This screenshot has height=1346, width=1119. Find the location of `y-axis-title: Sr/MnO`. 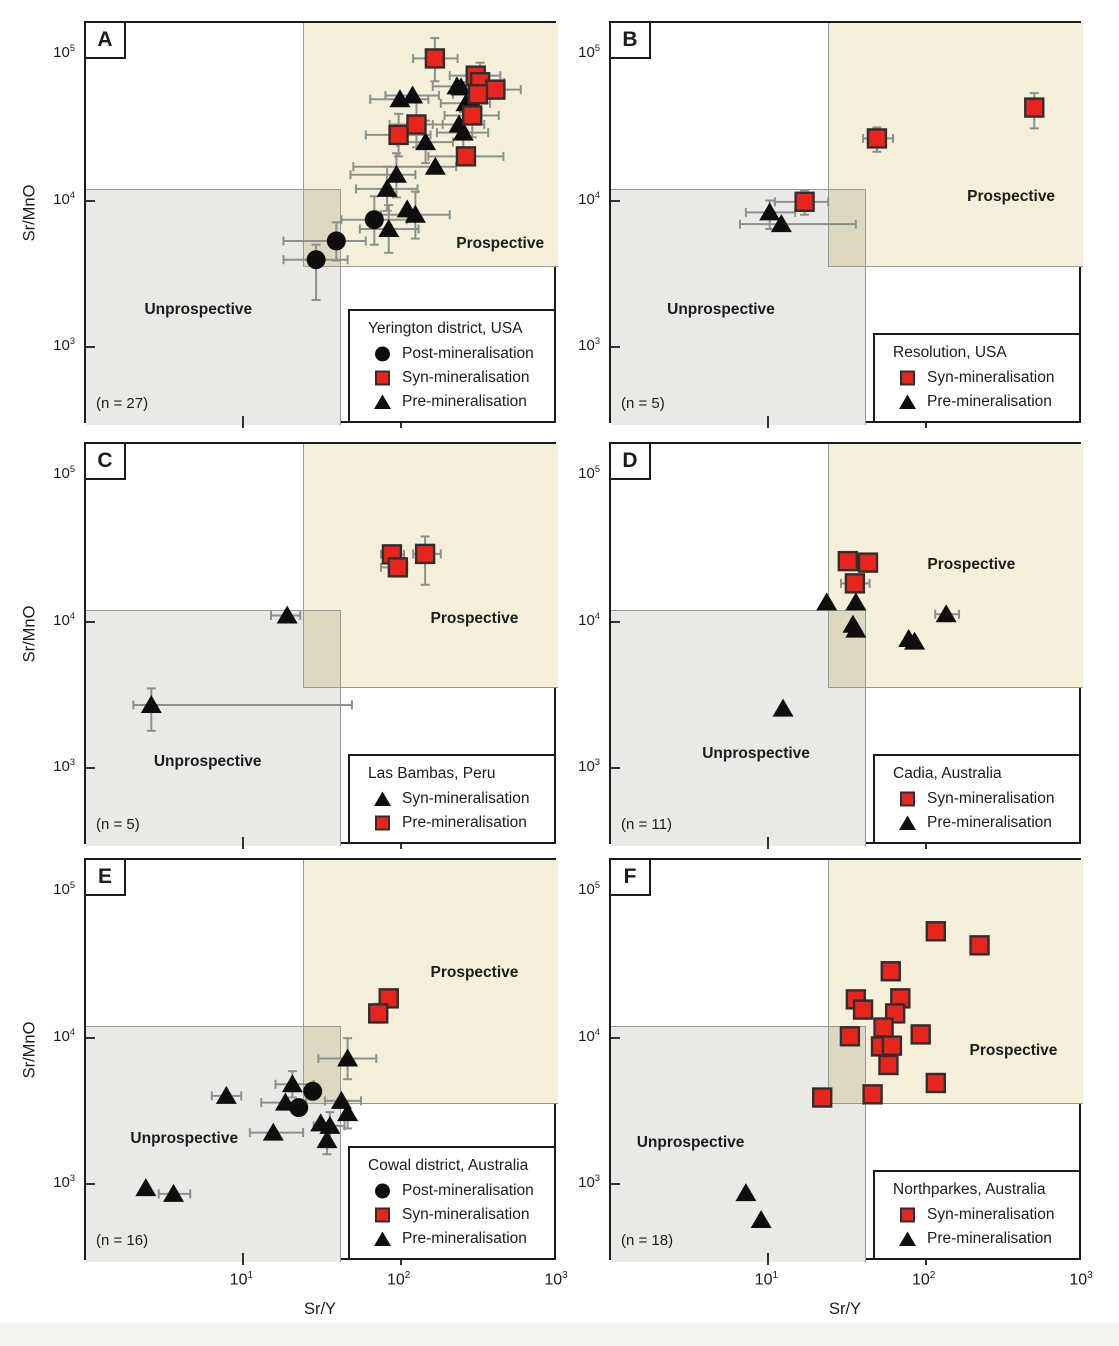

y-axis-title: Sr/MnO is located at coordinates (29, 633).